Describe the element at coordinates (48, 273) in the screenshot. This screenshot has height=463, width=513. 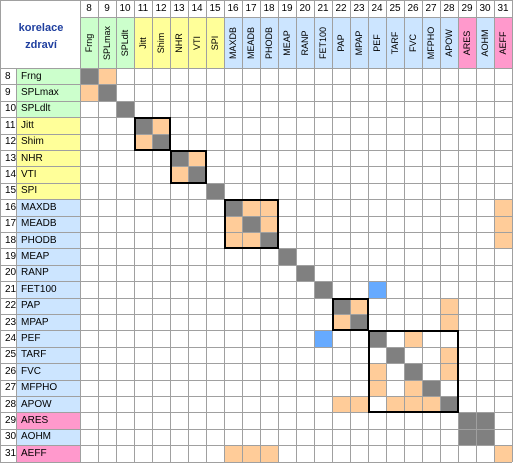
I see `row-label-ranp: RANP` at that location.